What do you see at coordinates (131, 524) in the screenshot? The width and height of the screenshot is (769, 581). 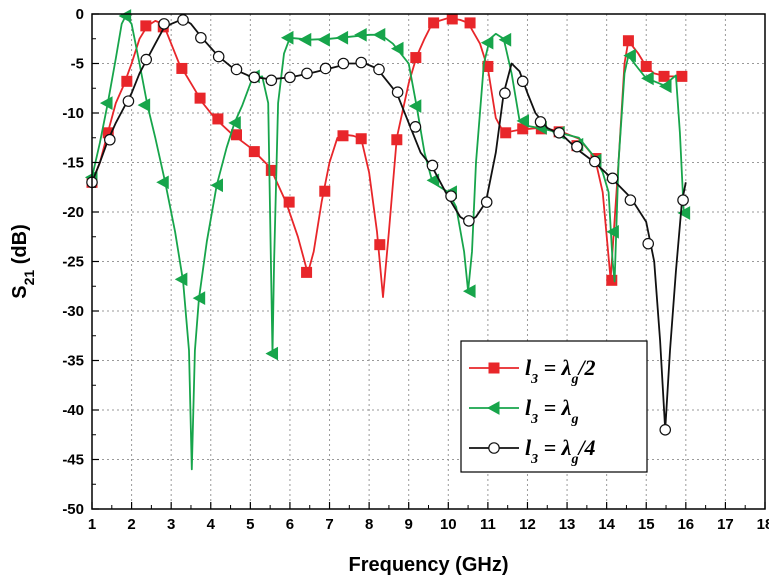 I see `x-tick-label: 2` at bounding box center [131, 524].